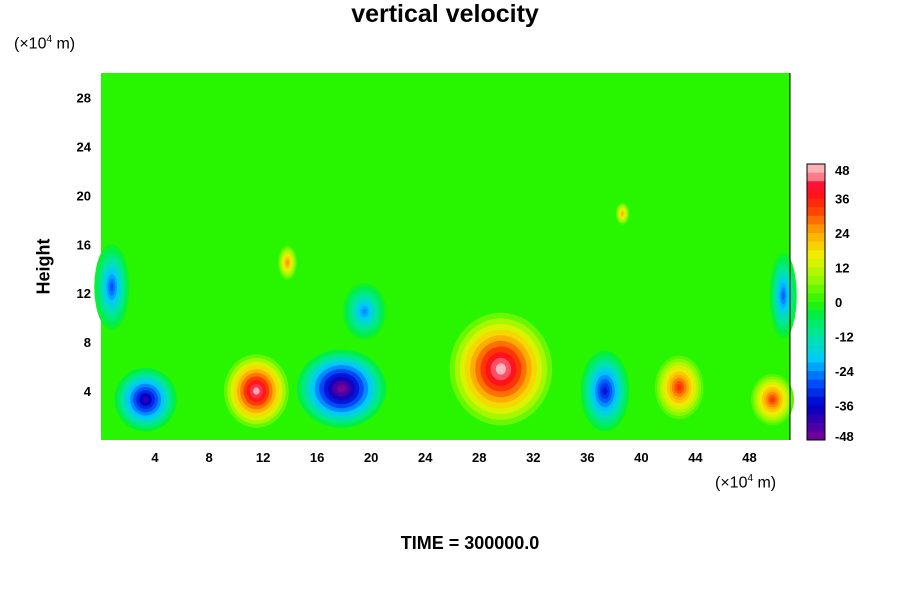 This screenshot has height=600, width=900. Describe the element at coordinates (84, 293) in the screenshot. I see `y-tick-label: 12` at that location.